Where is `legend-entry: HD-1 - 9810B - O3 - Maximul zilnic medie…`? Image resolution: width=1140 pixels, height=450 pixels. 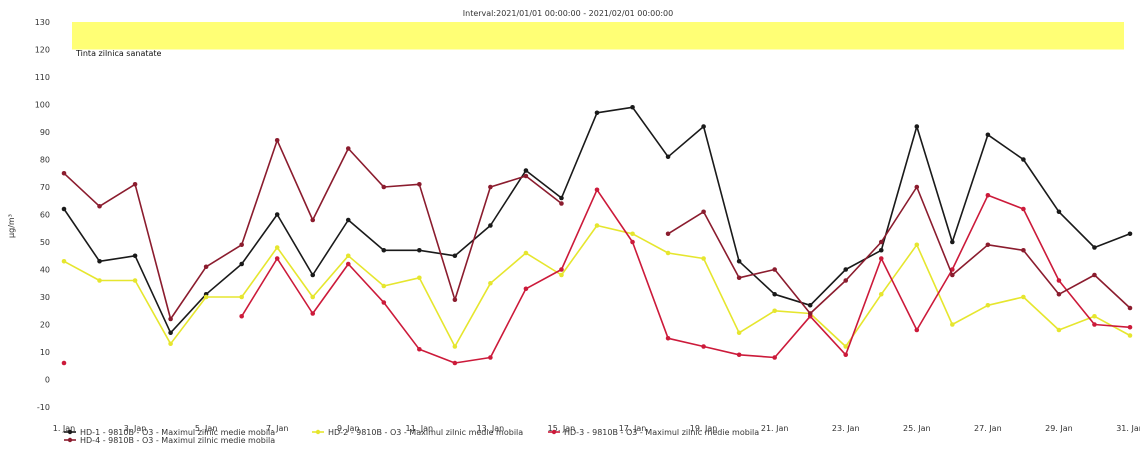 legend-entry: HD-1 - 9810B - O3 - Maximul zilnic medie… is located at coordinates (177, 432).